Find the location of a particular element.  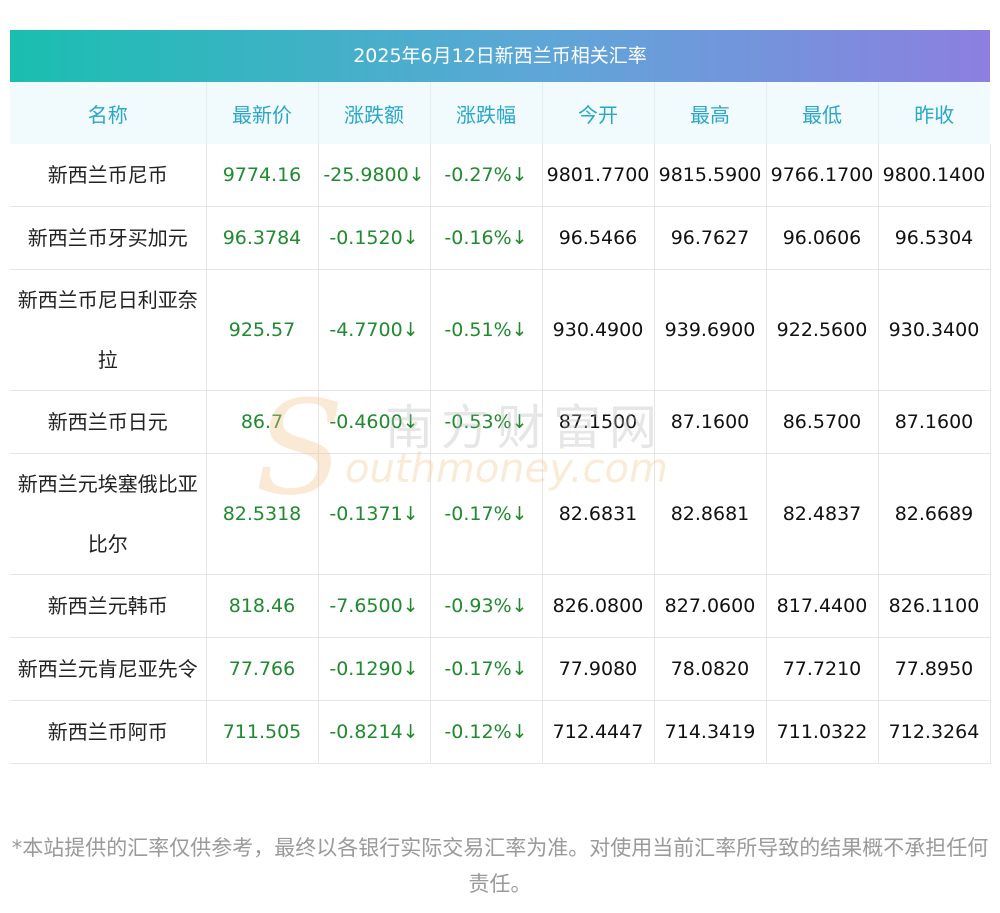

cell-low: 817.4400 is located at coordinates (822, 606).